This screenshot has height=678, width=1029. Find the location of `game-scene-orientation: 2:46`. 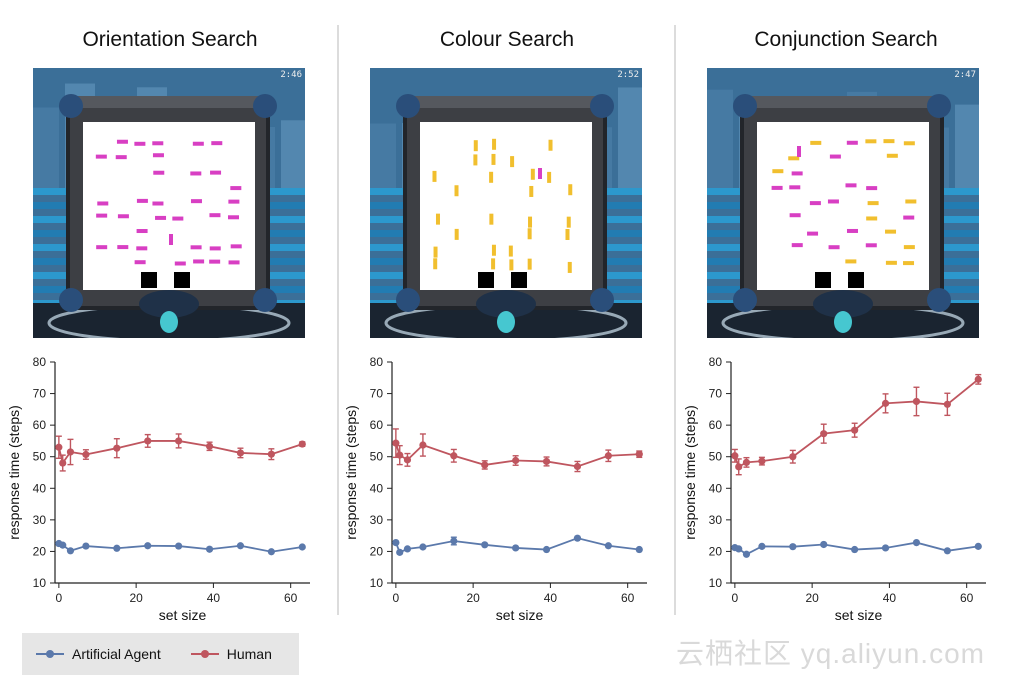

game-scene-orientation: 2:46 is located at coordinates (169, 203).